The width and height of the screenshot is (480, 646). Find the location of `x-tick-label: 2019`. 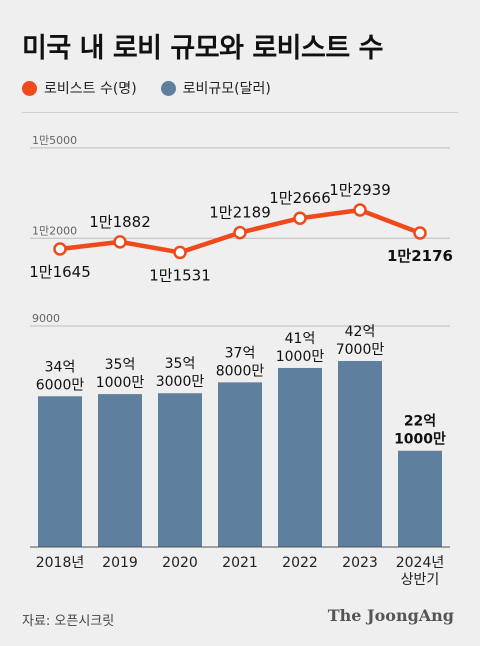

x-tick-label: 2019 is located at coordinates (120, 563).